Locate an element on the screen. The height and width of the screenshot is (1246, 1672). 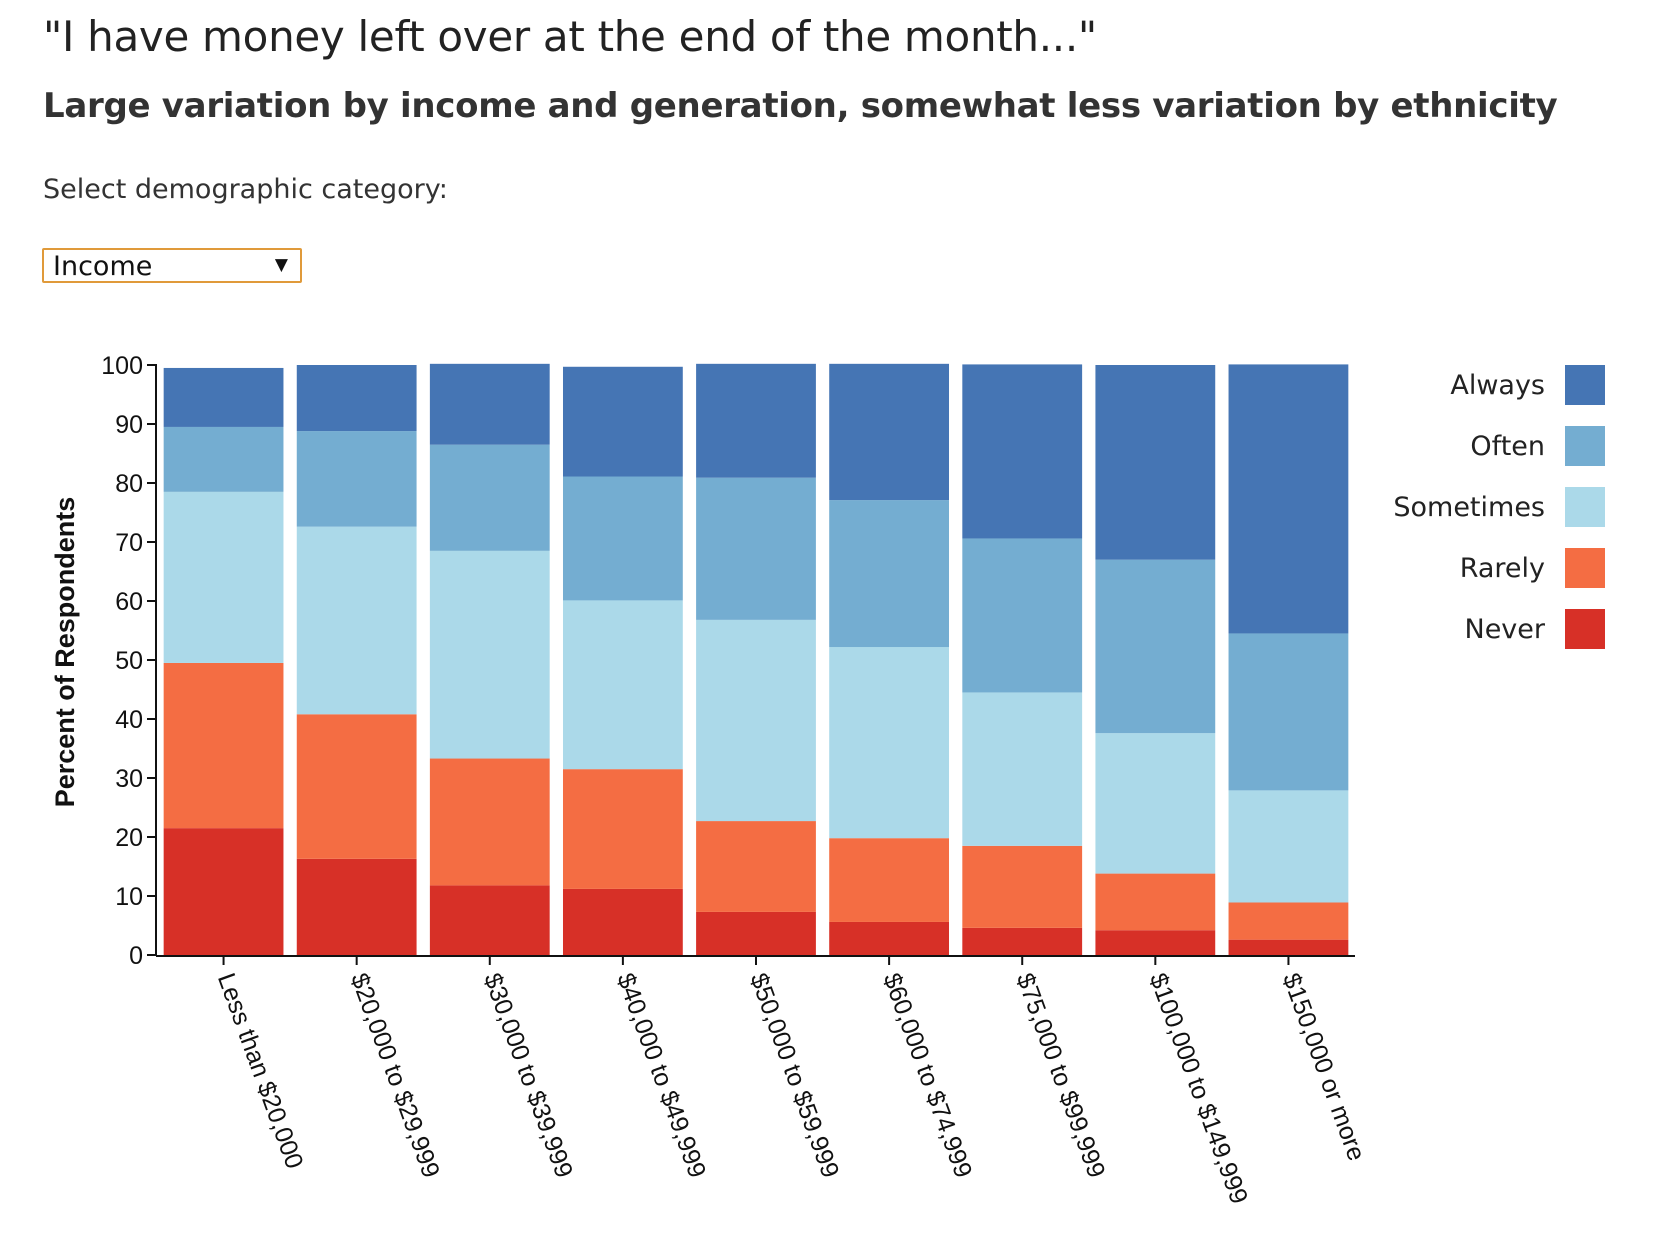
y-axis-label: Percent of Respondents is located at coordinates (65, 652).